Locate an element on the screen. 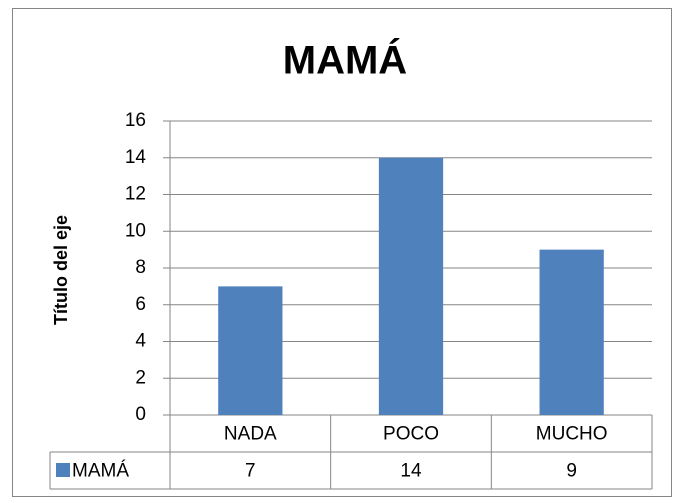 The height and width of the screenshot is (503, 683). chart-title: MAMÁ is located at coordinates (345, 60).